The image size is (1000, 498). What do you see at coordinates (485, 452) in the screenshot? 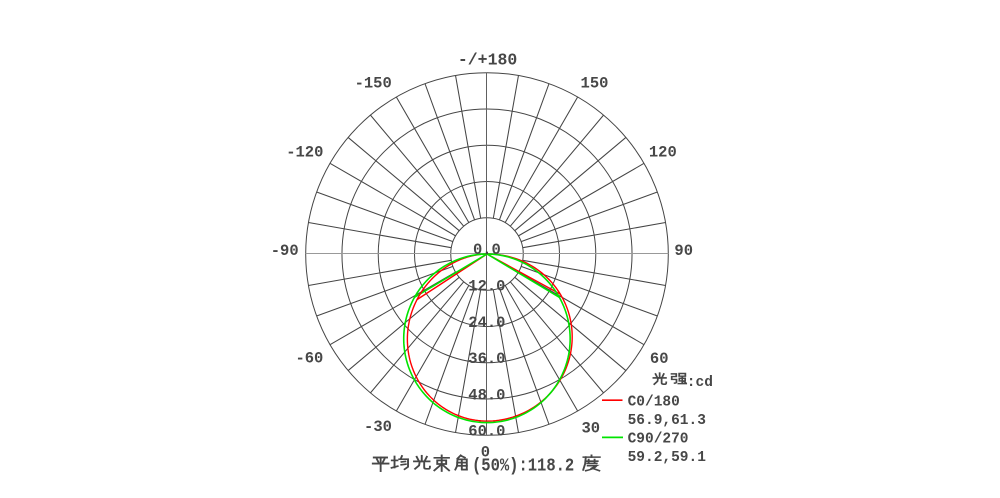
I see `svg-text: 0` at bounding box center [485, 452].